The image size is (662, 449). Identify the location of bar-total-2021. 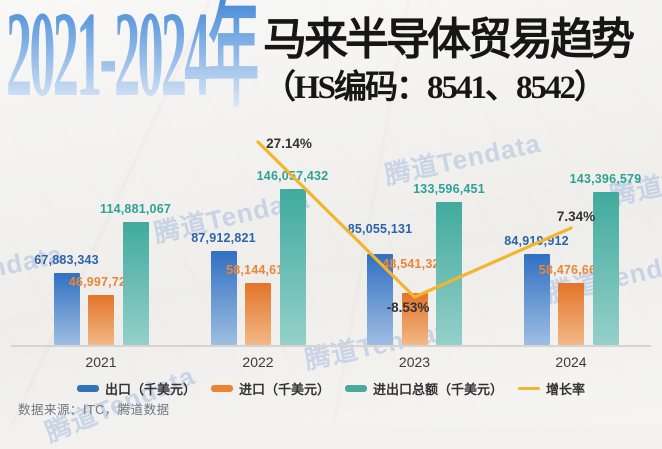
(135, 284).